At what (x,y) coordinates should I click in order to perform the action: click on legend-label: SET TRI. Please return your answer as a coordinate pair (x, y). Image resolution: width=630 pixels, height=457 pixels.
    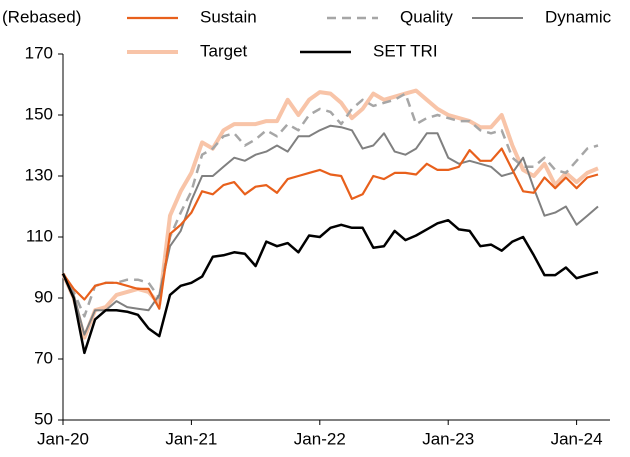
    Looking at the image, I should click on (405, 50).